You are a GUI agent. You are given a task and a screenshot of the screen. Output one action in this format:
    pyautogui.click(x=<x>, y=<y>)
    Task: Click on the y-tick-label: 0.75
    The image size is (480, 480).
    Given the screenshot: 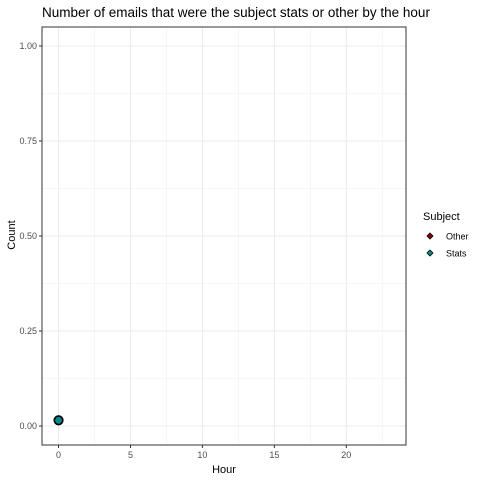 What is the action you would take?
    pyautogui.click(x=28, y=141)
    